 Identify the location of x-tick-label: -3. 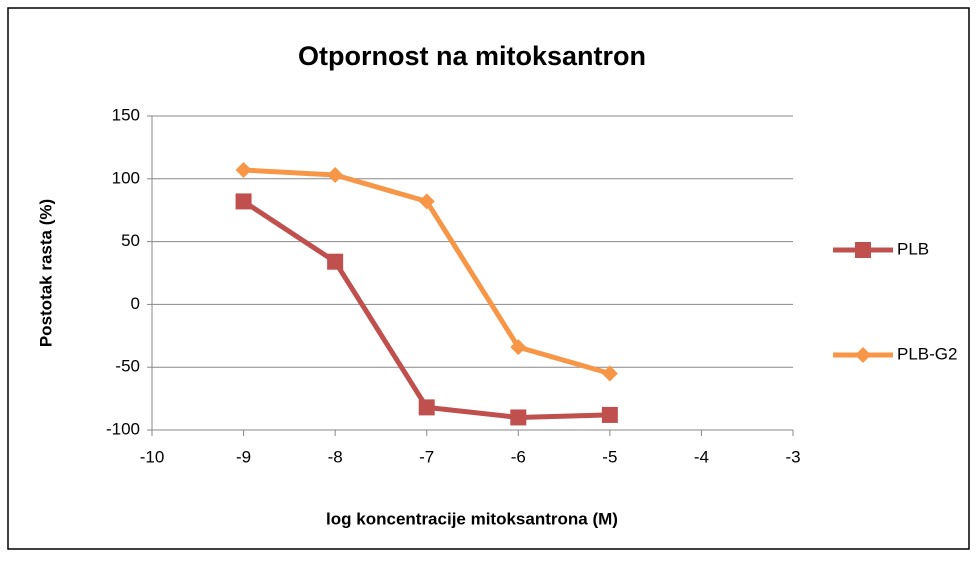
(792, 456).